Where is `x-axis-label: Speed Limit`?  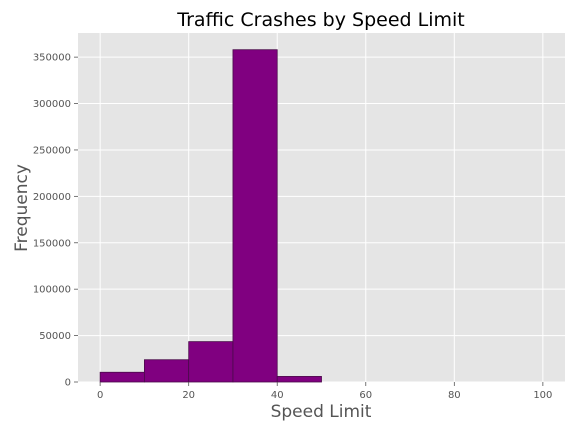
x-axis-label: Speed Limit is located at coordinates (321, 412).